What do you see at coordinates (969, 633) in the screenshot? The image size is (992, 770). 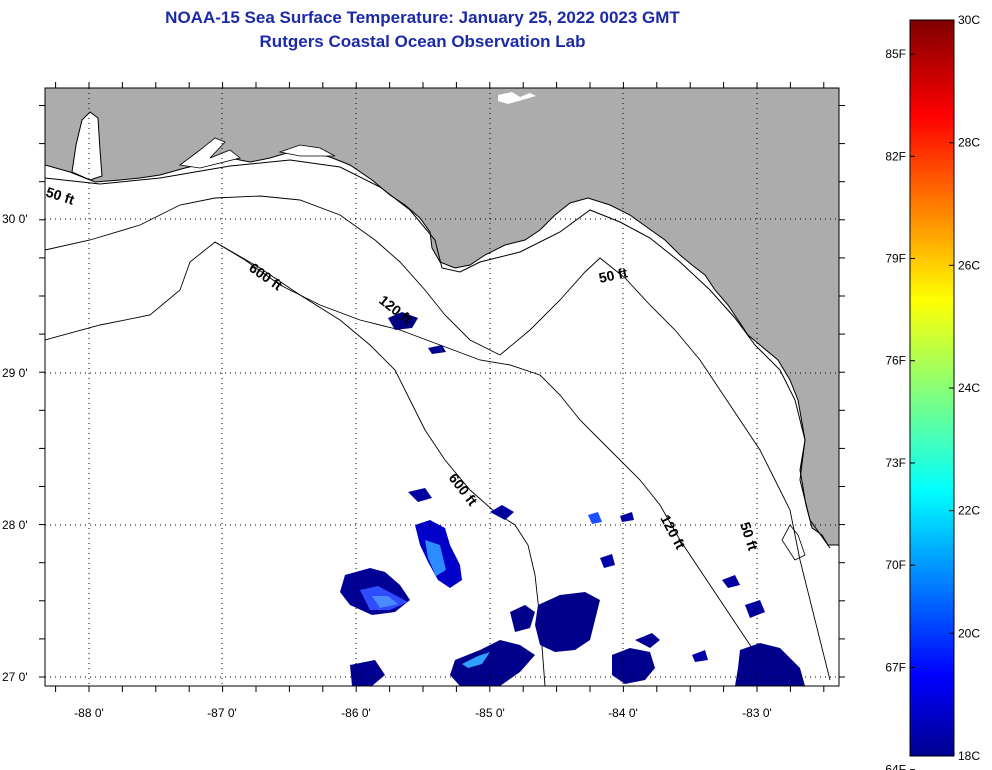 I see `colorbar-celsius-label: 20C` at bounding box center [969, 633].